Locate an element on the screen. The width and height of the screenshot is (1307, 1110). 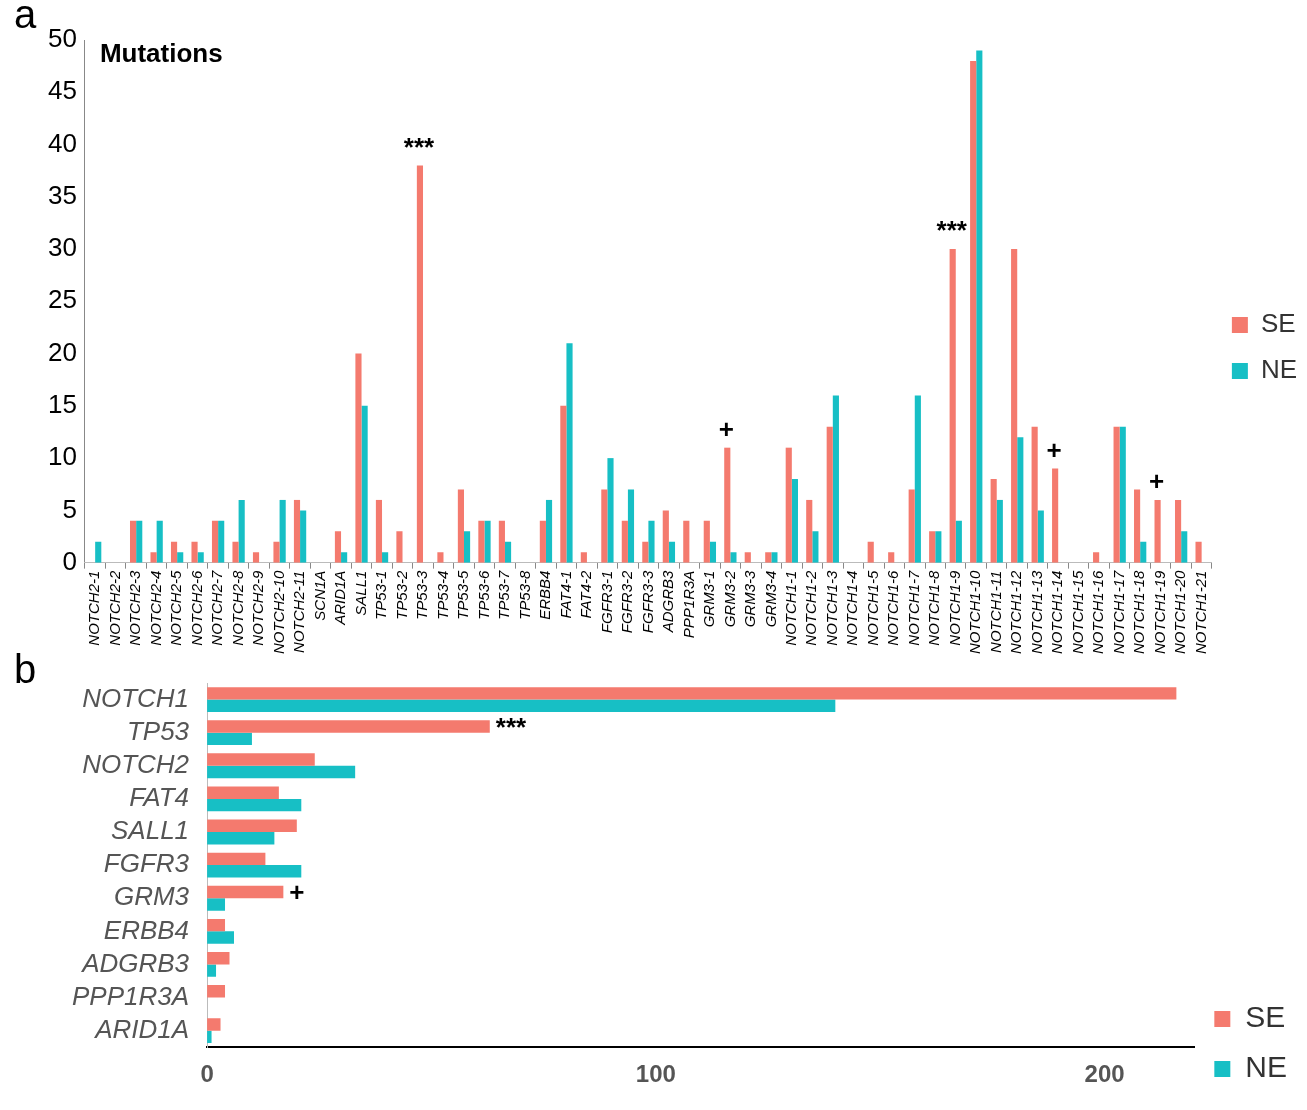
x-tick-label: NOTCH2-7 is located at coordinates (217, 608).